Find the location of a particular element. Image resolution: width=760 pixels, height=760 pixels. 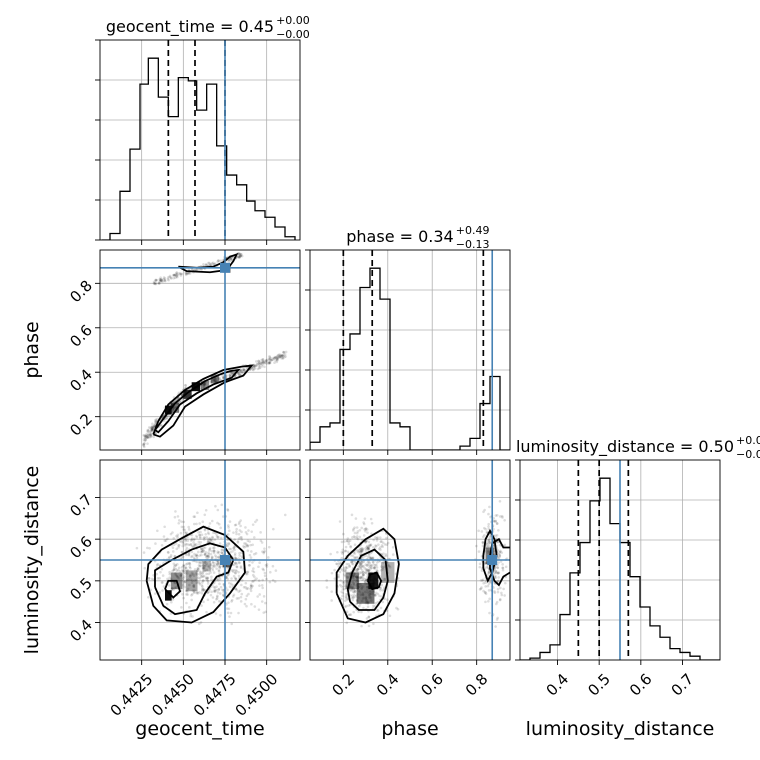

y-tick-label: 0.4 is located at coordinates (81, 381).